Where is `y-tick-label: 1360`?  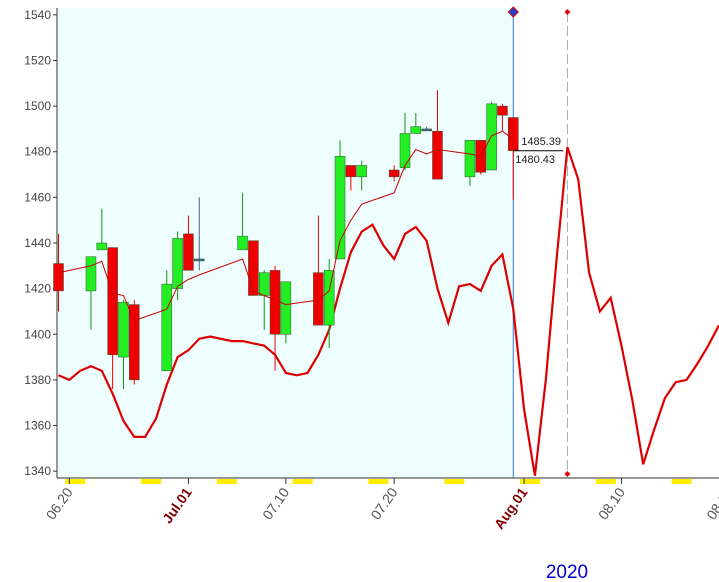 y-tick-label: 1360 is located at coordinates (37, 426).